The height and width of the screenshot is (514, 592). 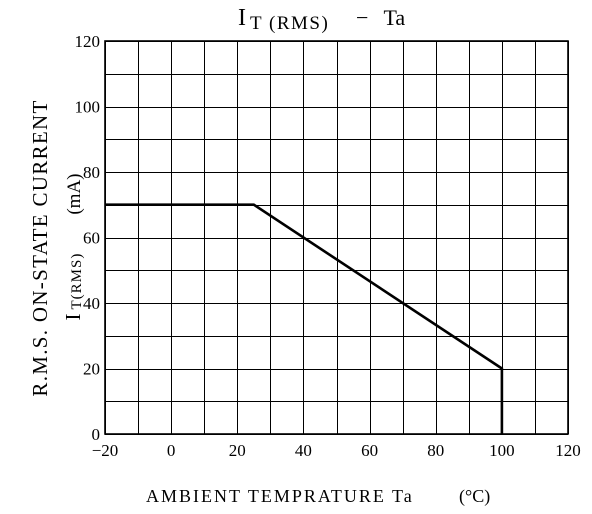 What do you see at coordinates (303, 450) in the screenshot?
I see `x-tick-label: 40` at bounding box center [303, 450].